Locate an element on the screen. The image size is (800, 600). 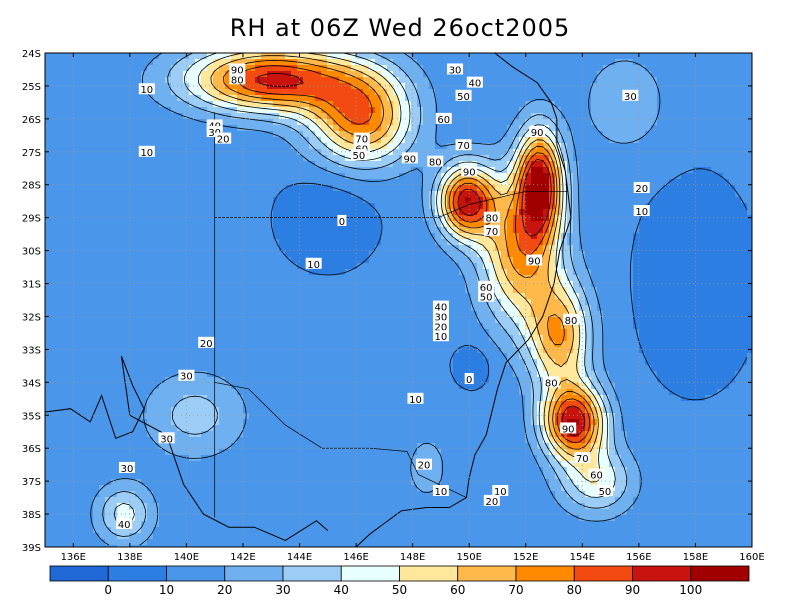
lat-tick-label: 37S is located at coordinates (31, 482).